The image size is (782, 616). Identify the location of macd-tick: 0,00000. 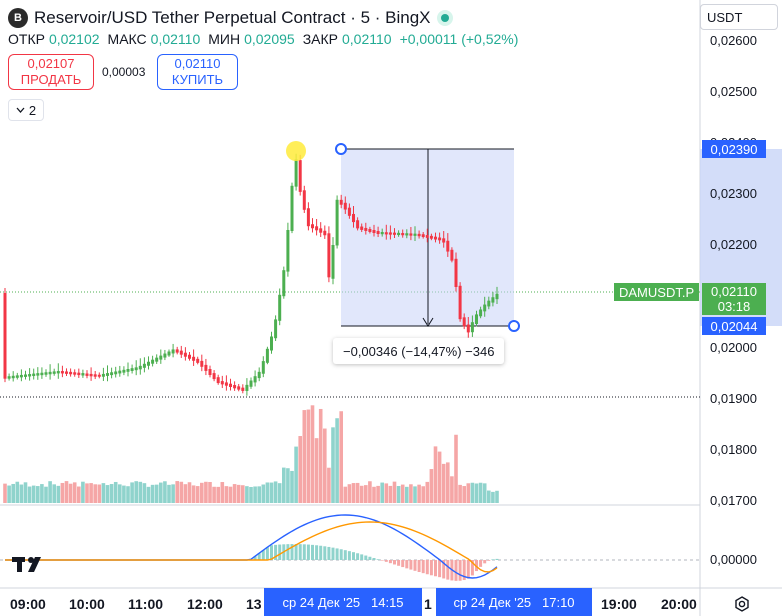
(733, 559).